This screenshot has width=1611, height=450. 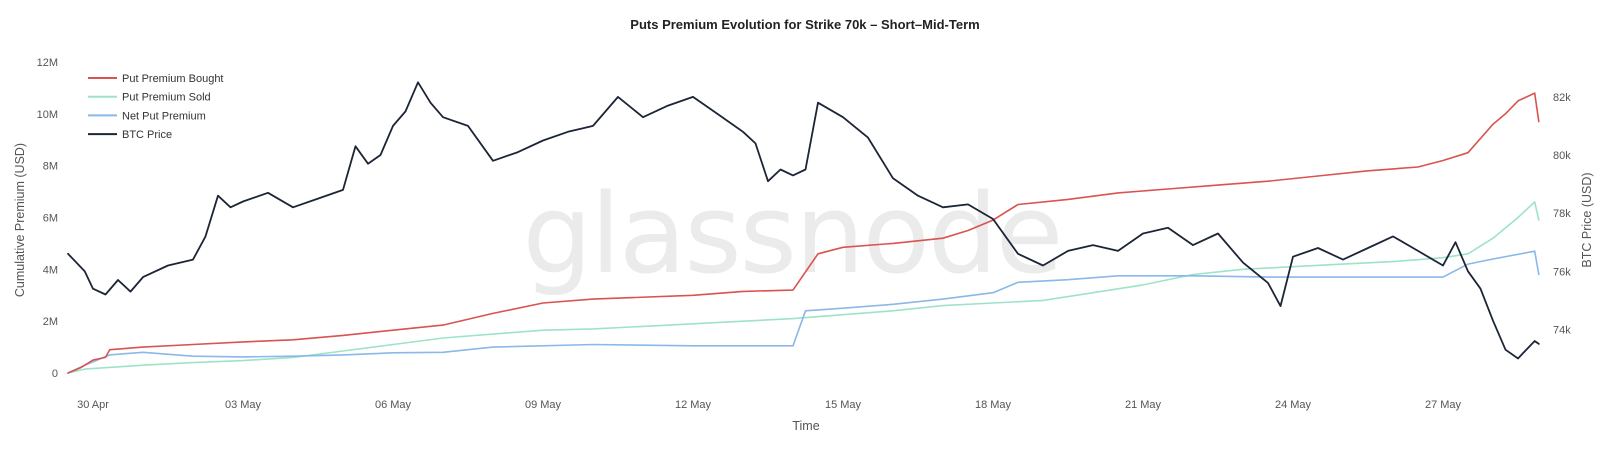 What do you see at coordinates (1562, 330) in the screenshot?
I see `right-tick-label: 74k` at bounding box center [1562, 330].